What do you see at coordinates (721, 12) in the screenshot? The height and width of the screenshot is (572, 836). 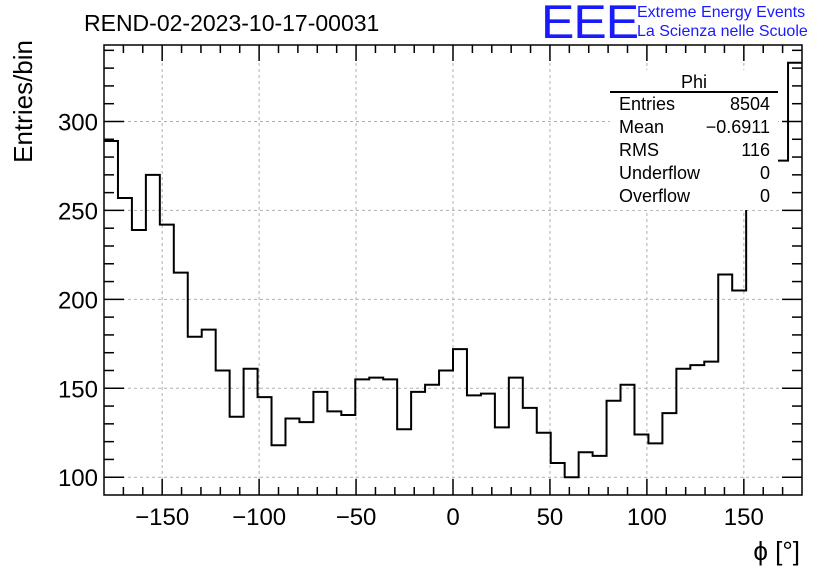 I see `logo-caption-line1: Extreme Energy Events` at bounding box center [721, 12].